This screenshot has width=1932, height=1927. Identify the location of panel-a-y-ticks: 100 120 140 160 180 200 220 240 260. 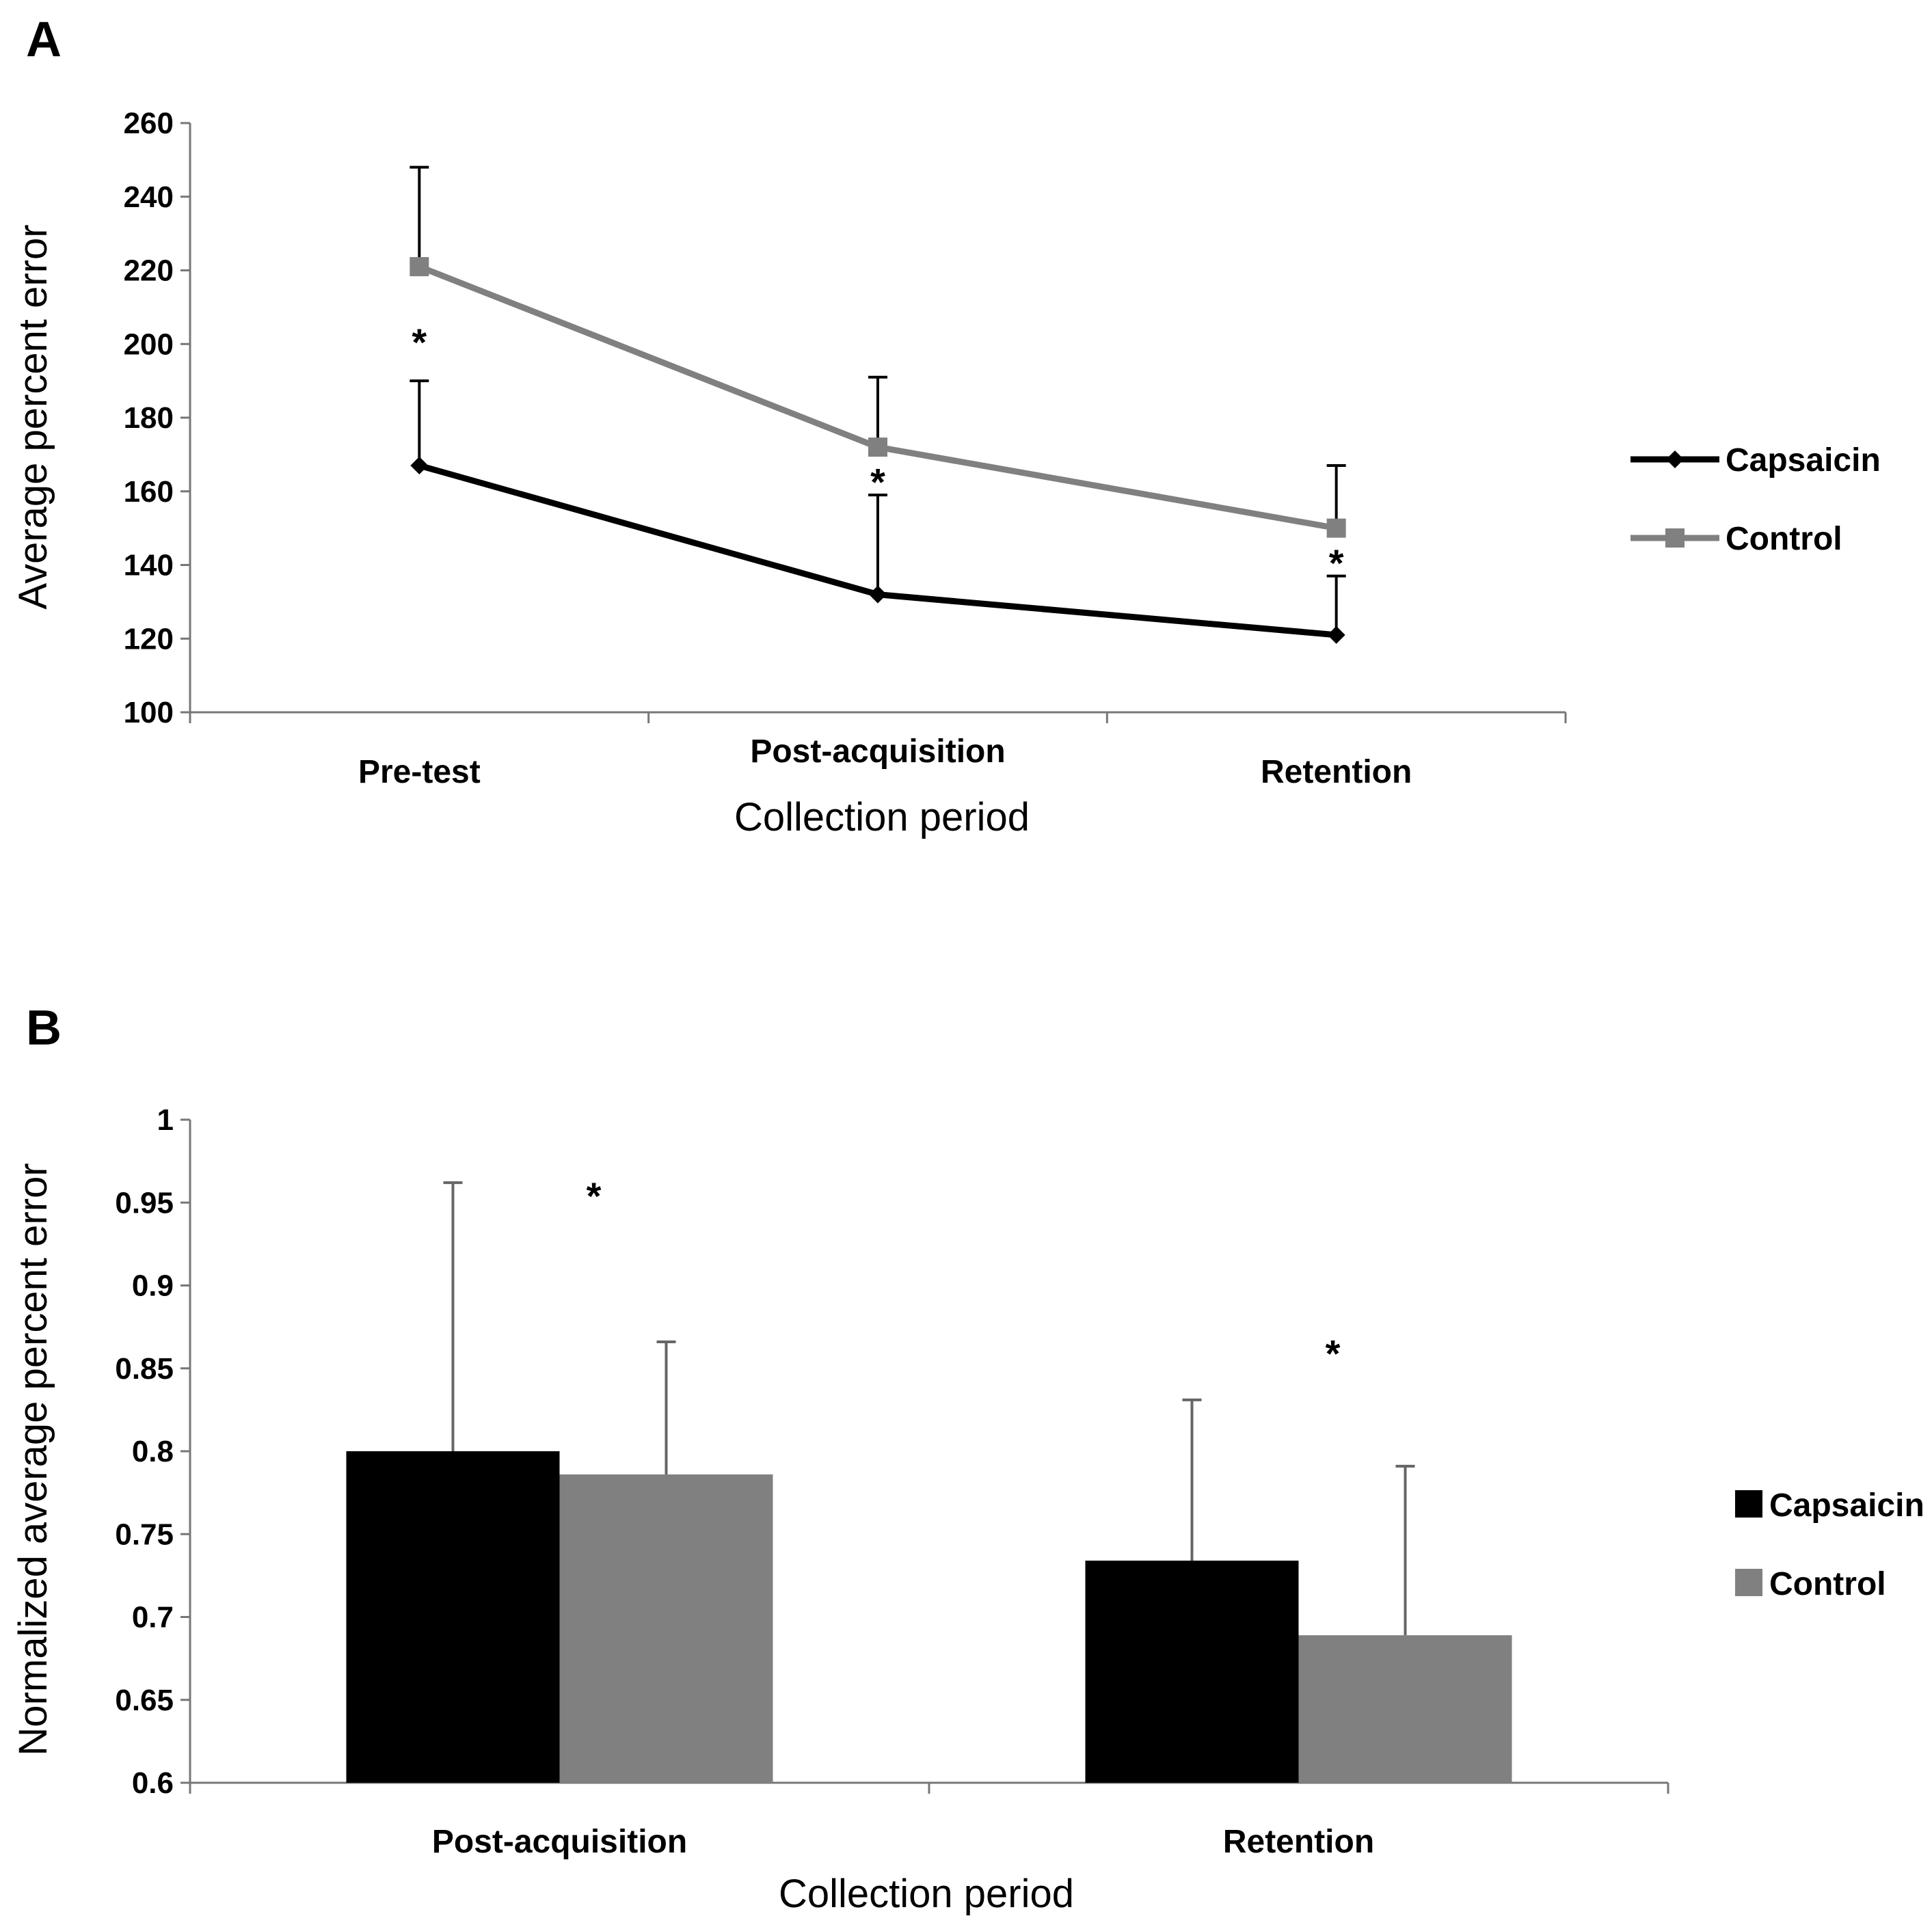
(157, 418).